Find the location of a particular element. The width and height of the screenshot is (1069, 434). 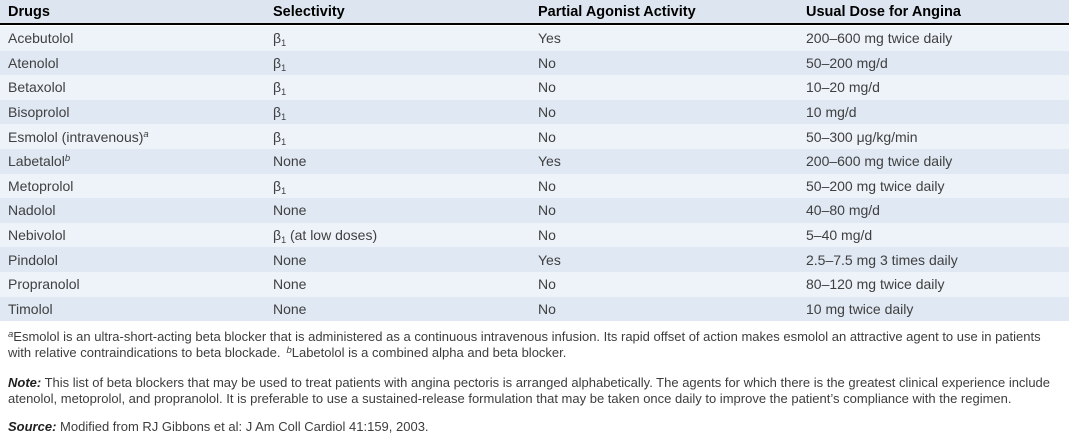

footnote-marker: b is located at coordinates (67, 159).